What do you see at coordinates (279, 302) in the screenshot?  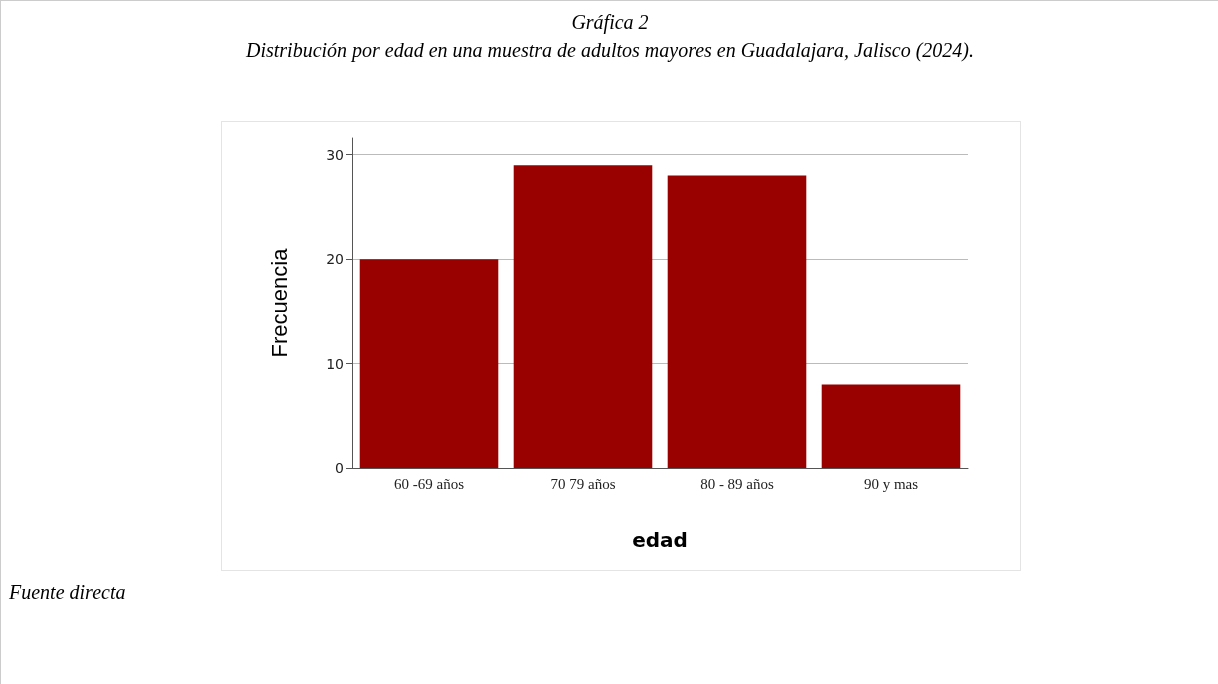 I see `y-axis-title: Frecuencia` at bounding box center [279, 302].